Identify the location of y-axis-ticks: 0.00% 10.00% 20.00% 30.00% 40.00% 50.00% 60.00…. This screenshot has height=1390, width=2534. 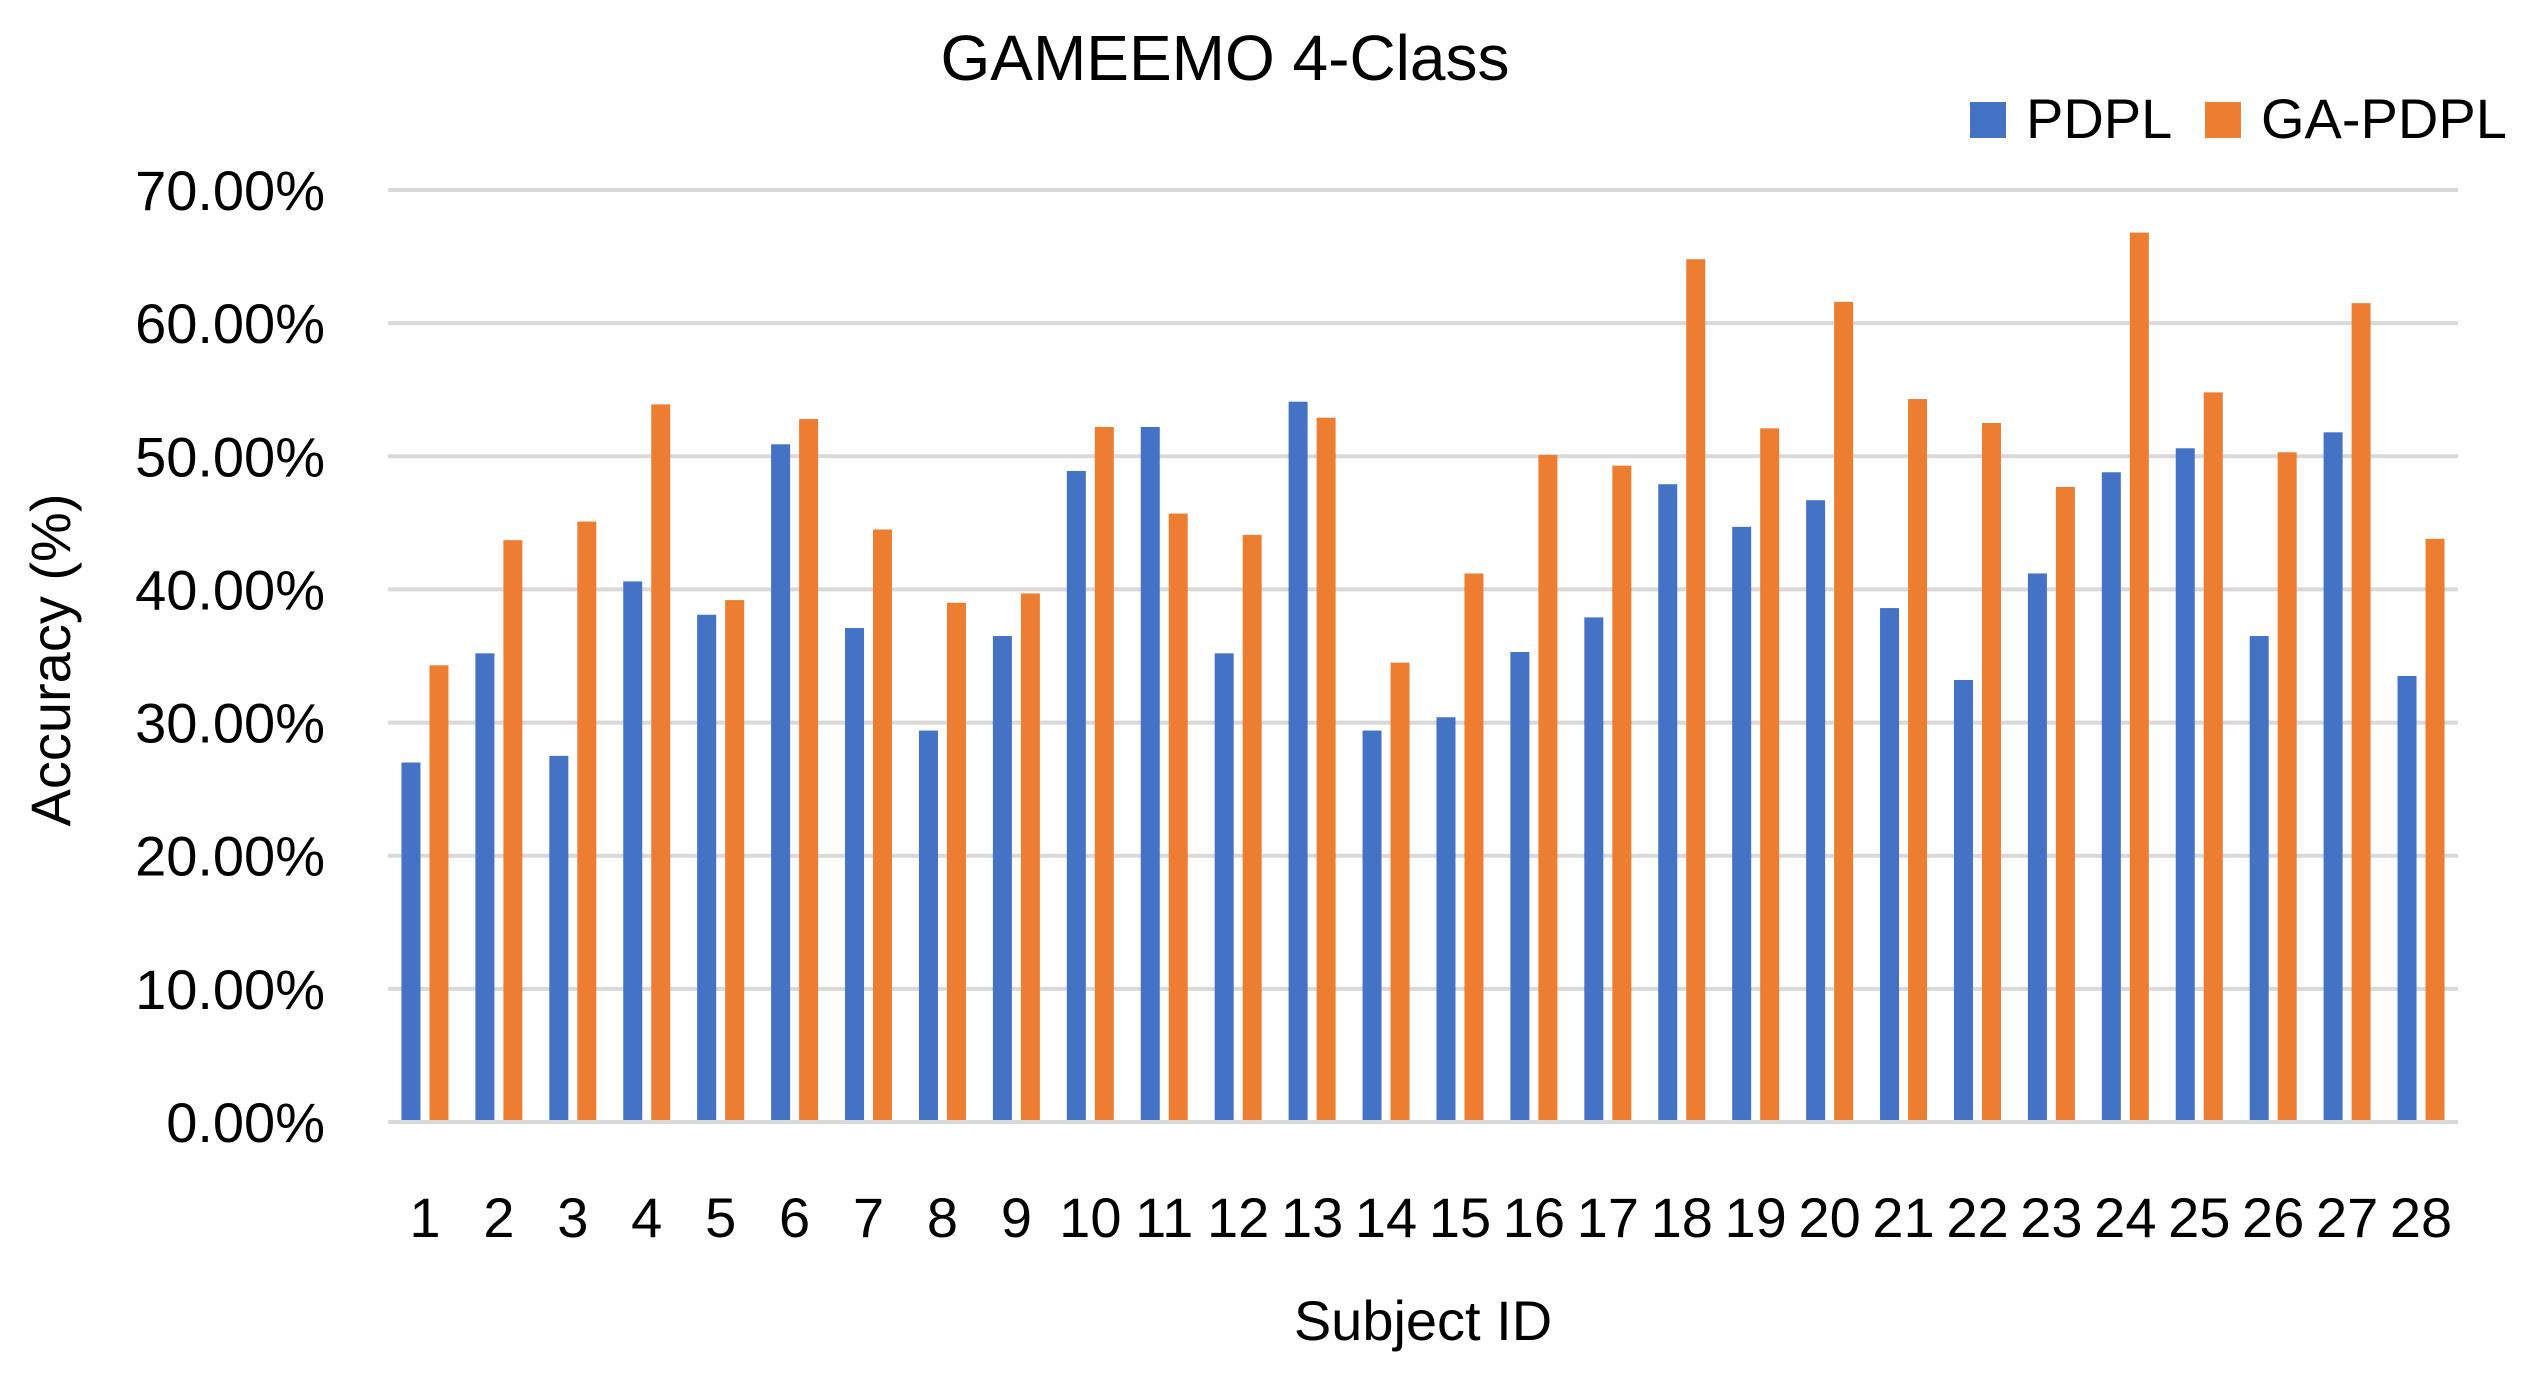
(230, 656).